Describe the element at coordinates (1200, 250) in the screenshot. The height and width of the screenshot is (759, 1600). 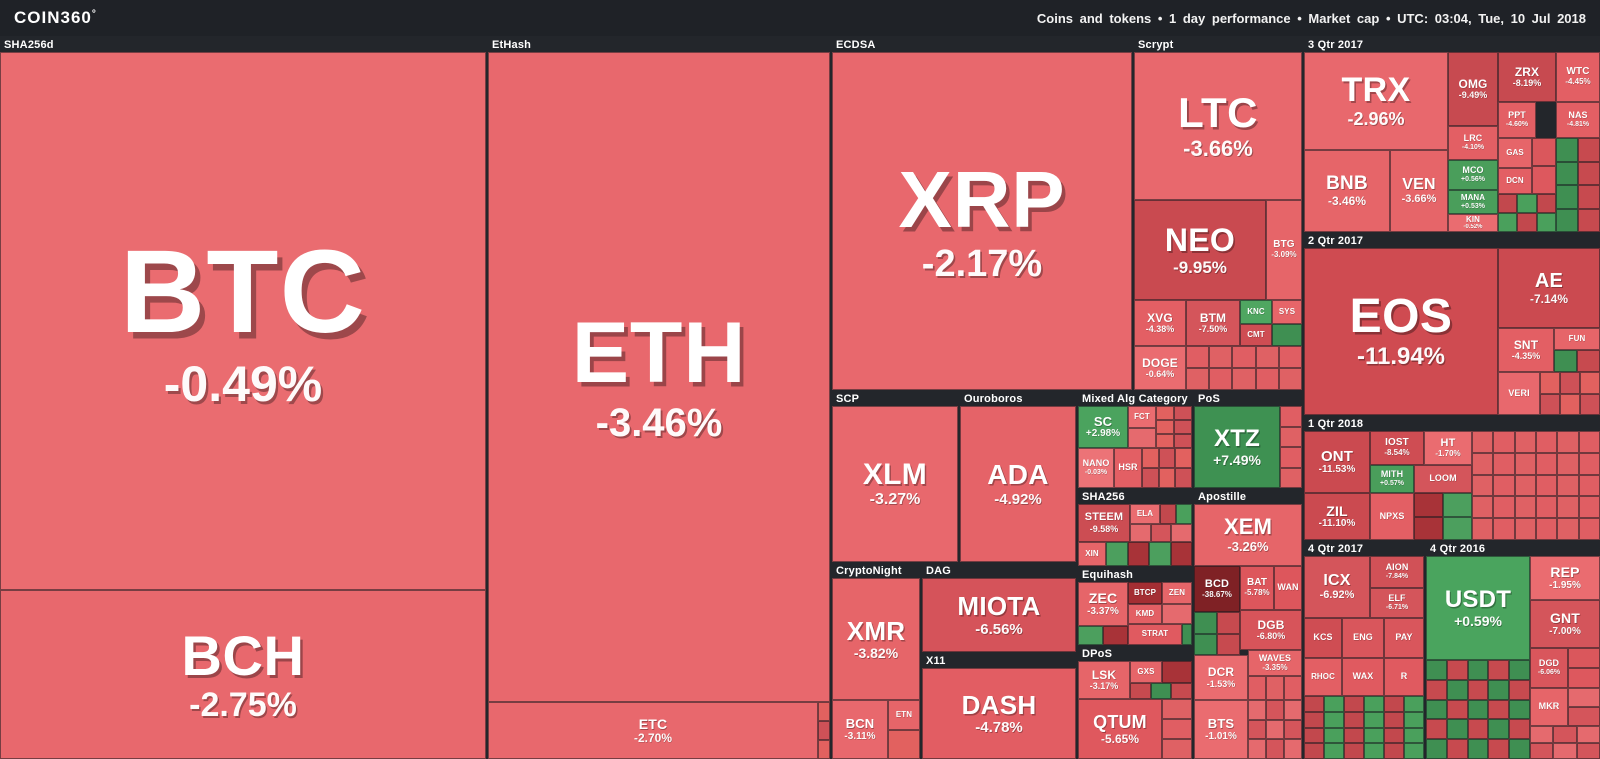
I see `tile-neo: NEO -9.95%` at that location.